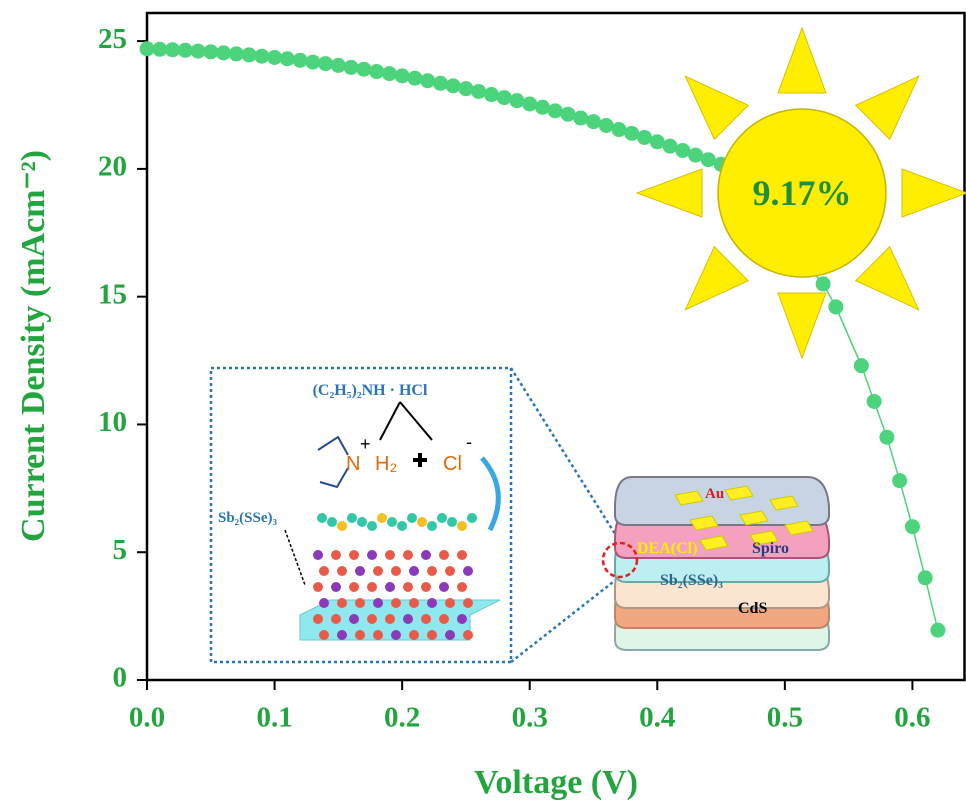 This screenshot has height=807, width=966. Describe the element at coordinates (691, 580) in the screenshot. I see `absorber-label: Sb₂(SSe)₃` at that location.